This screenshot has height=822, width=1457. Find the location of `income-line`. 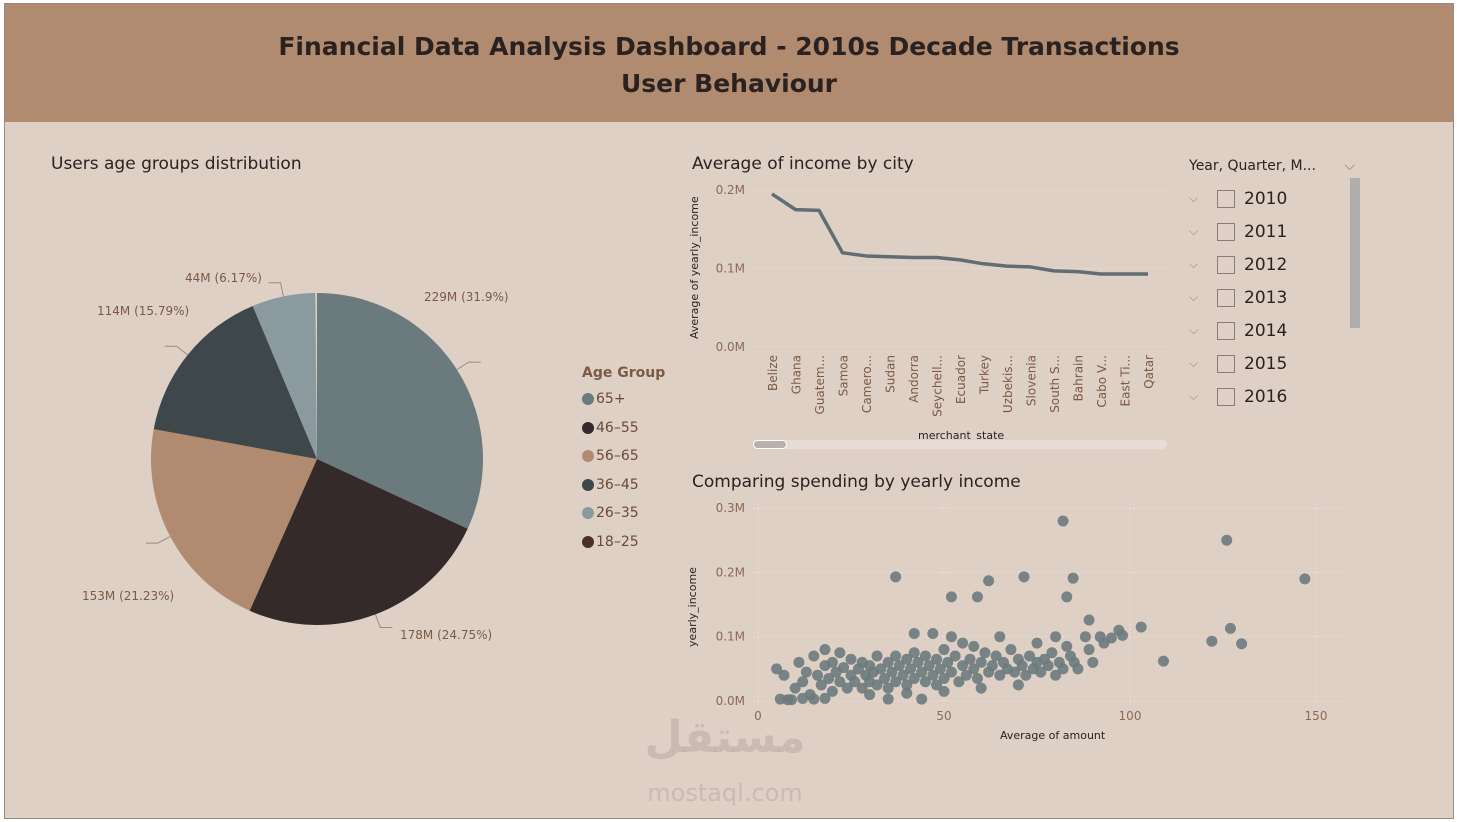

income-line is located at coordinates (959, 234).